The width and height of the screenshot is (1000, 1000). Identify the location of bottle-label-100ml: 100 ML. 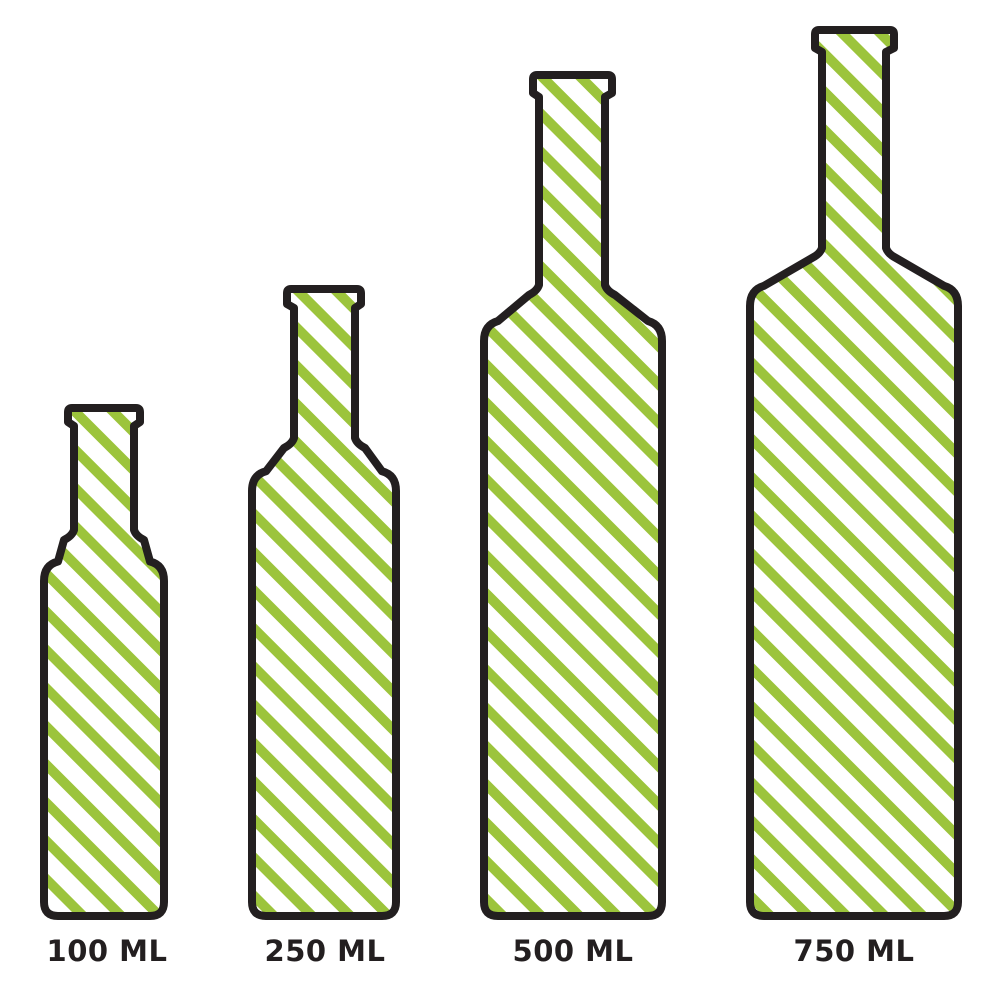
(107, 951).